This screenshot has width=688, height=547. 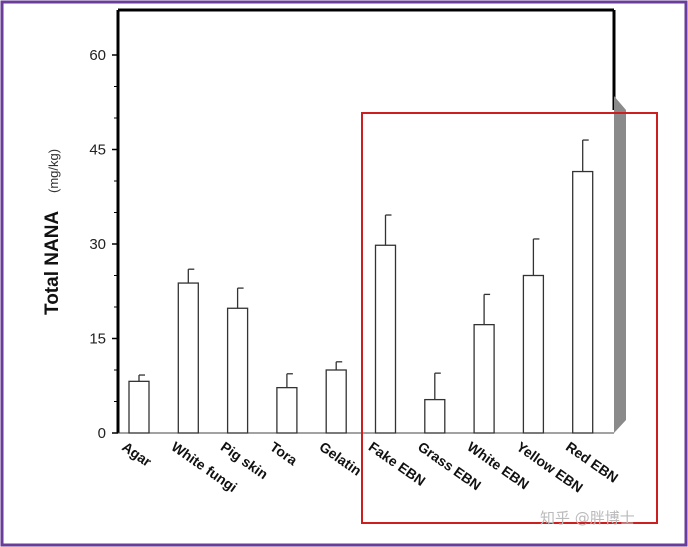 What do you see at coordinates (97, 244) in the screenshot?
I see `y-tick-label: 30` at bounding box center [97, 244].